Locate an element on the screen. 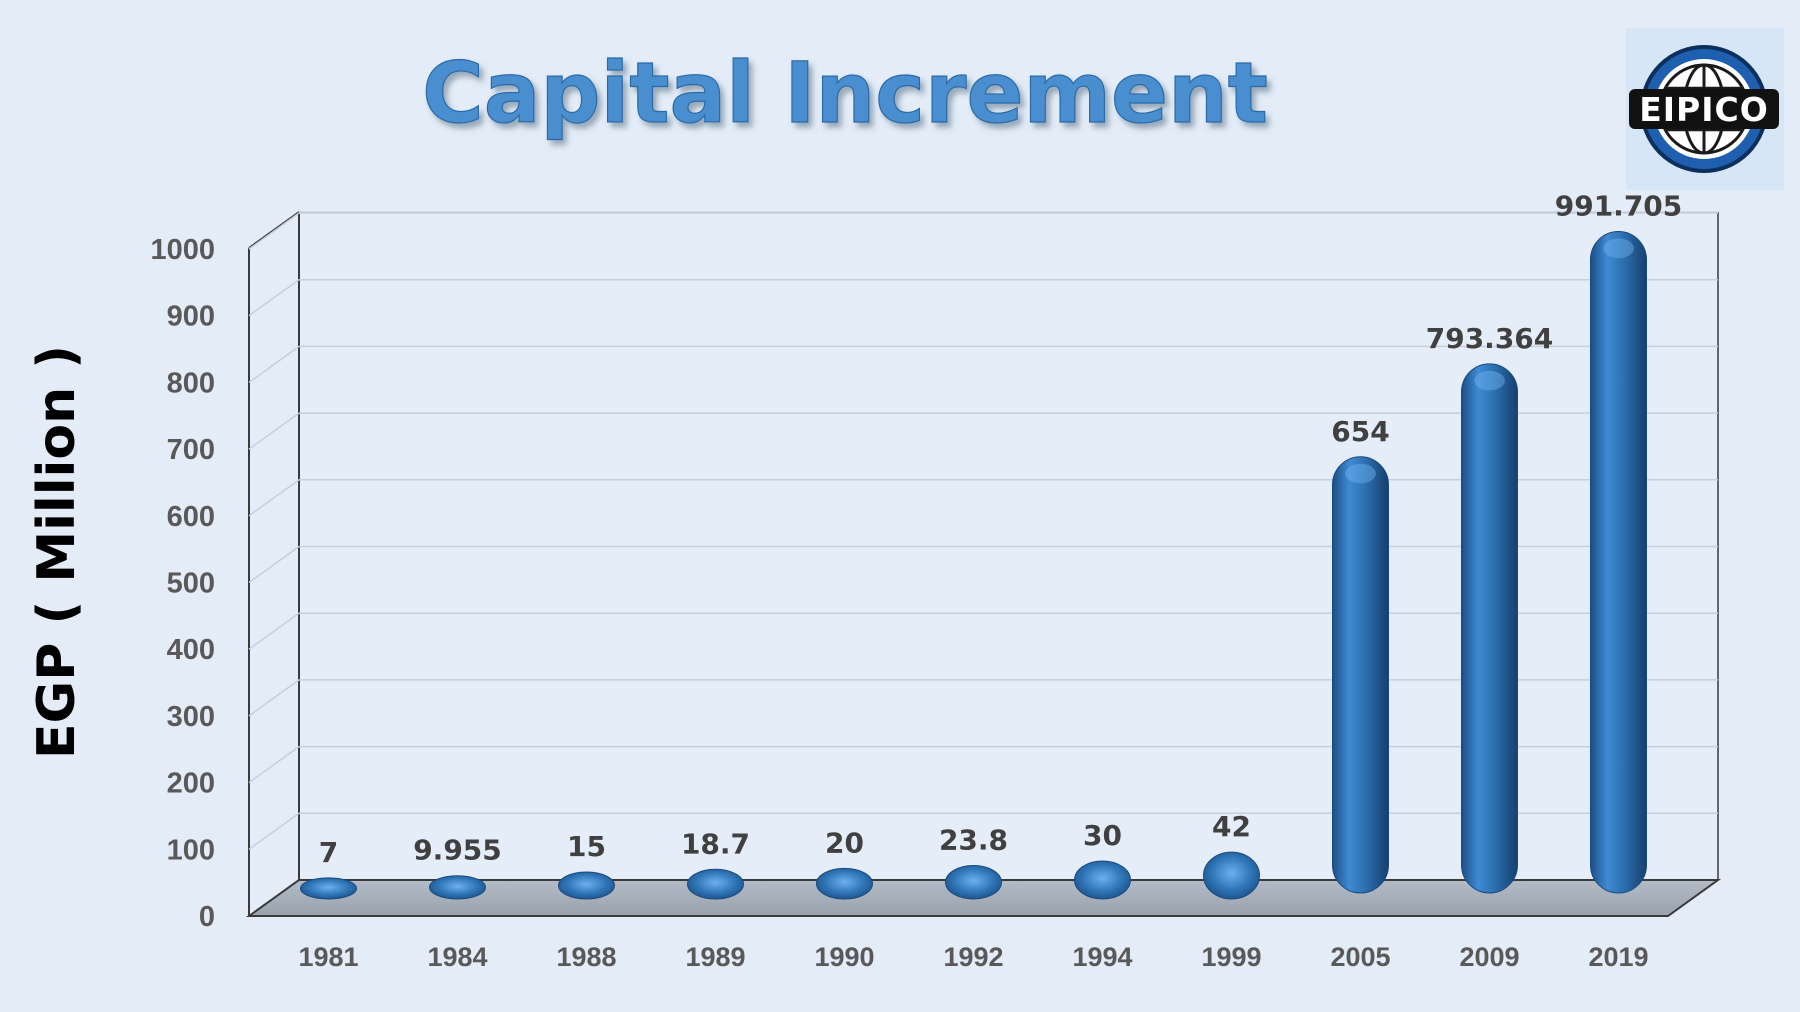 This screenshot has width=1800, height=1012. x-tick-label: 1984 is located at coordinates (457, 957).